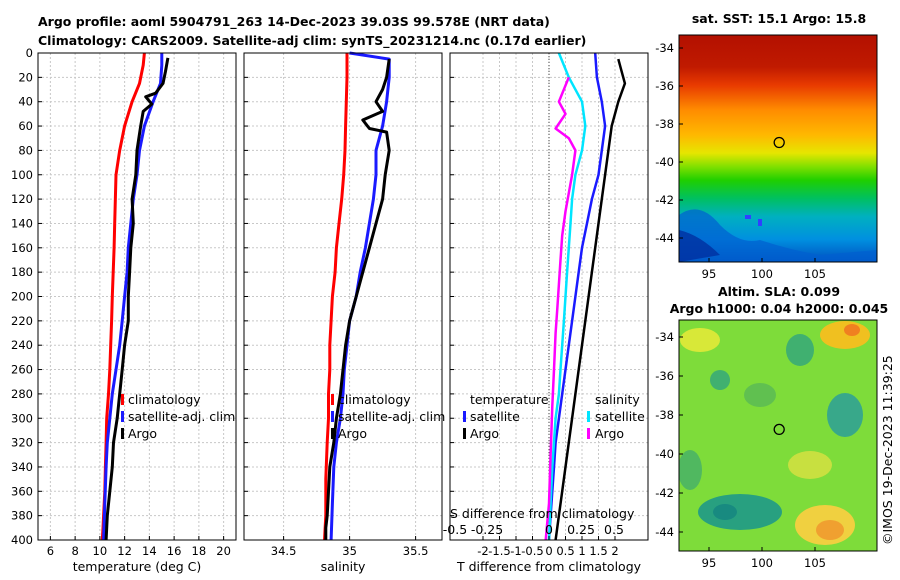 Image resolution: width=900 pixels, height=580 pixels. I want to click on legend-label-s-satellite: satellite, so click(620, 416).